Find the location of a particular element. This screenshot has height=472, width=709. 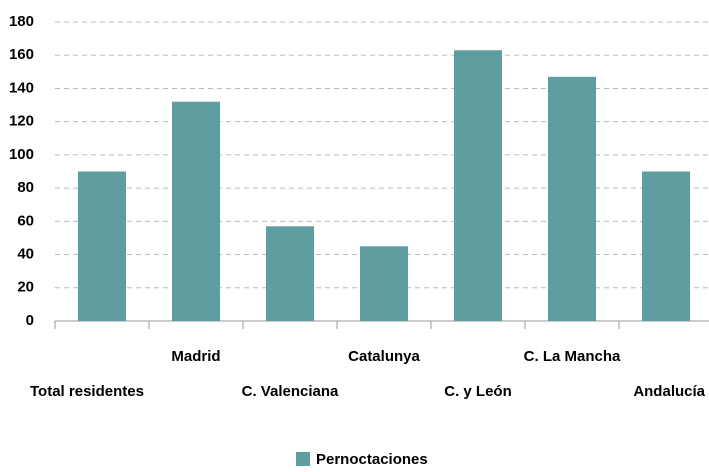

y-tick-label: 20 is located at coordinates (25, 287).